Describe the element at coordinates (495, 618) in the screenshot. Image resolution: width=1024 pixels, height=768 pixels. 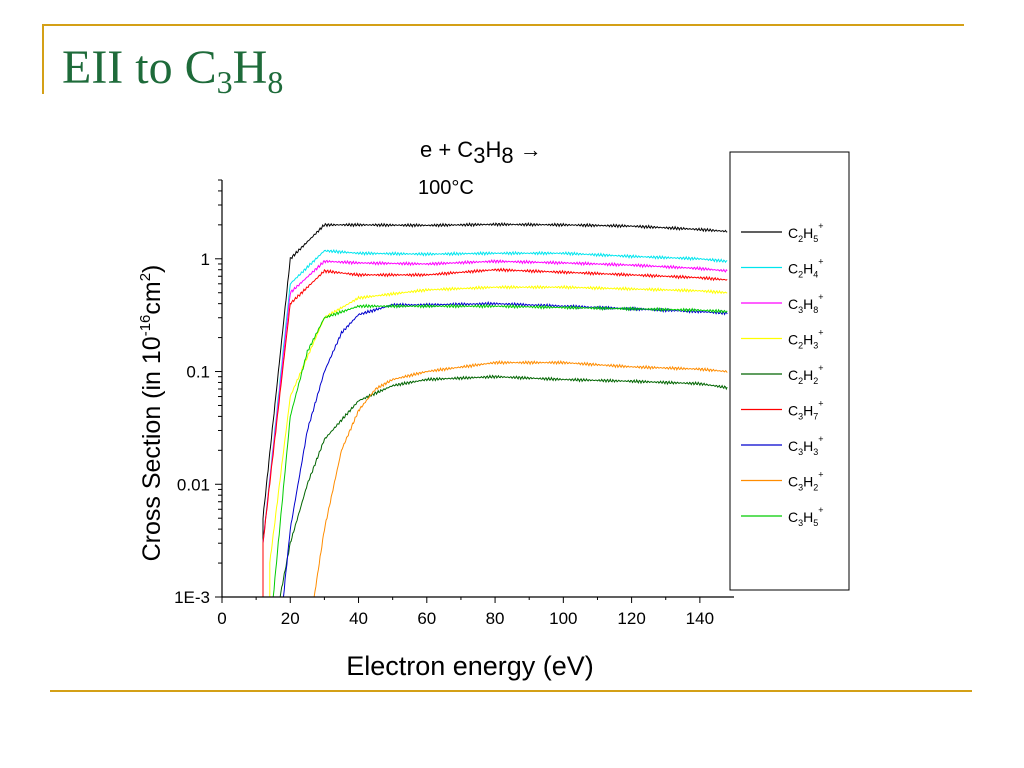
I see `x-tick-label: 80` at that location.